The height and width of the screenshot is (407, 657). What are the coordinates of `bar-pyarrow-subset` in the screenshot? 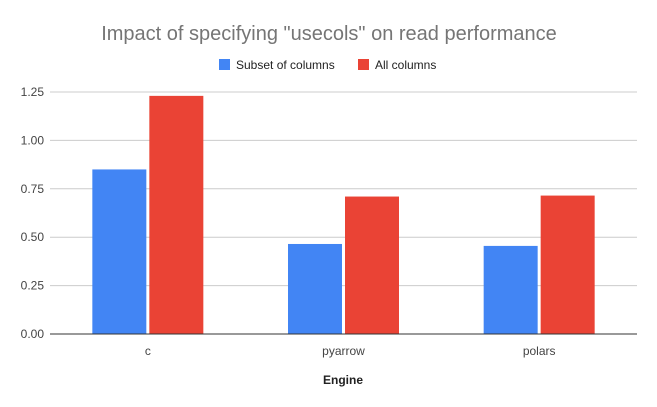 It's located at (315, 288).